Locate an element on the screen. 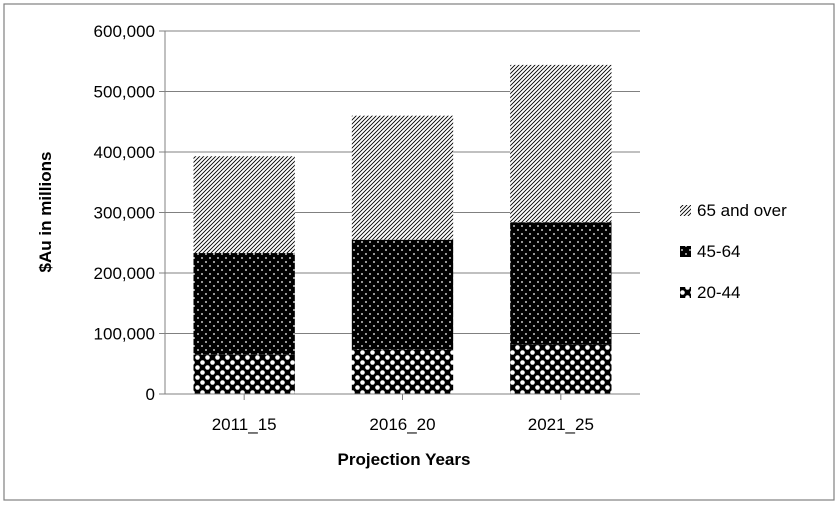  y-tick-label: 0 is located at coordinates (150, 394).